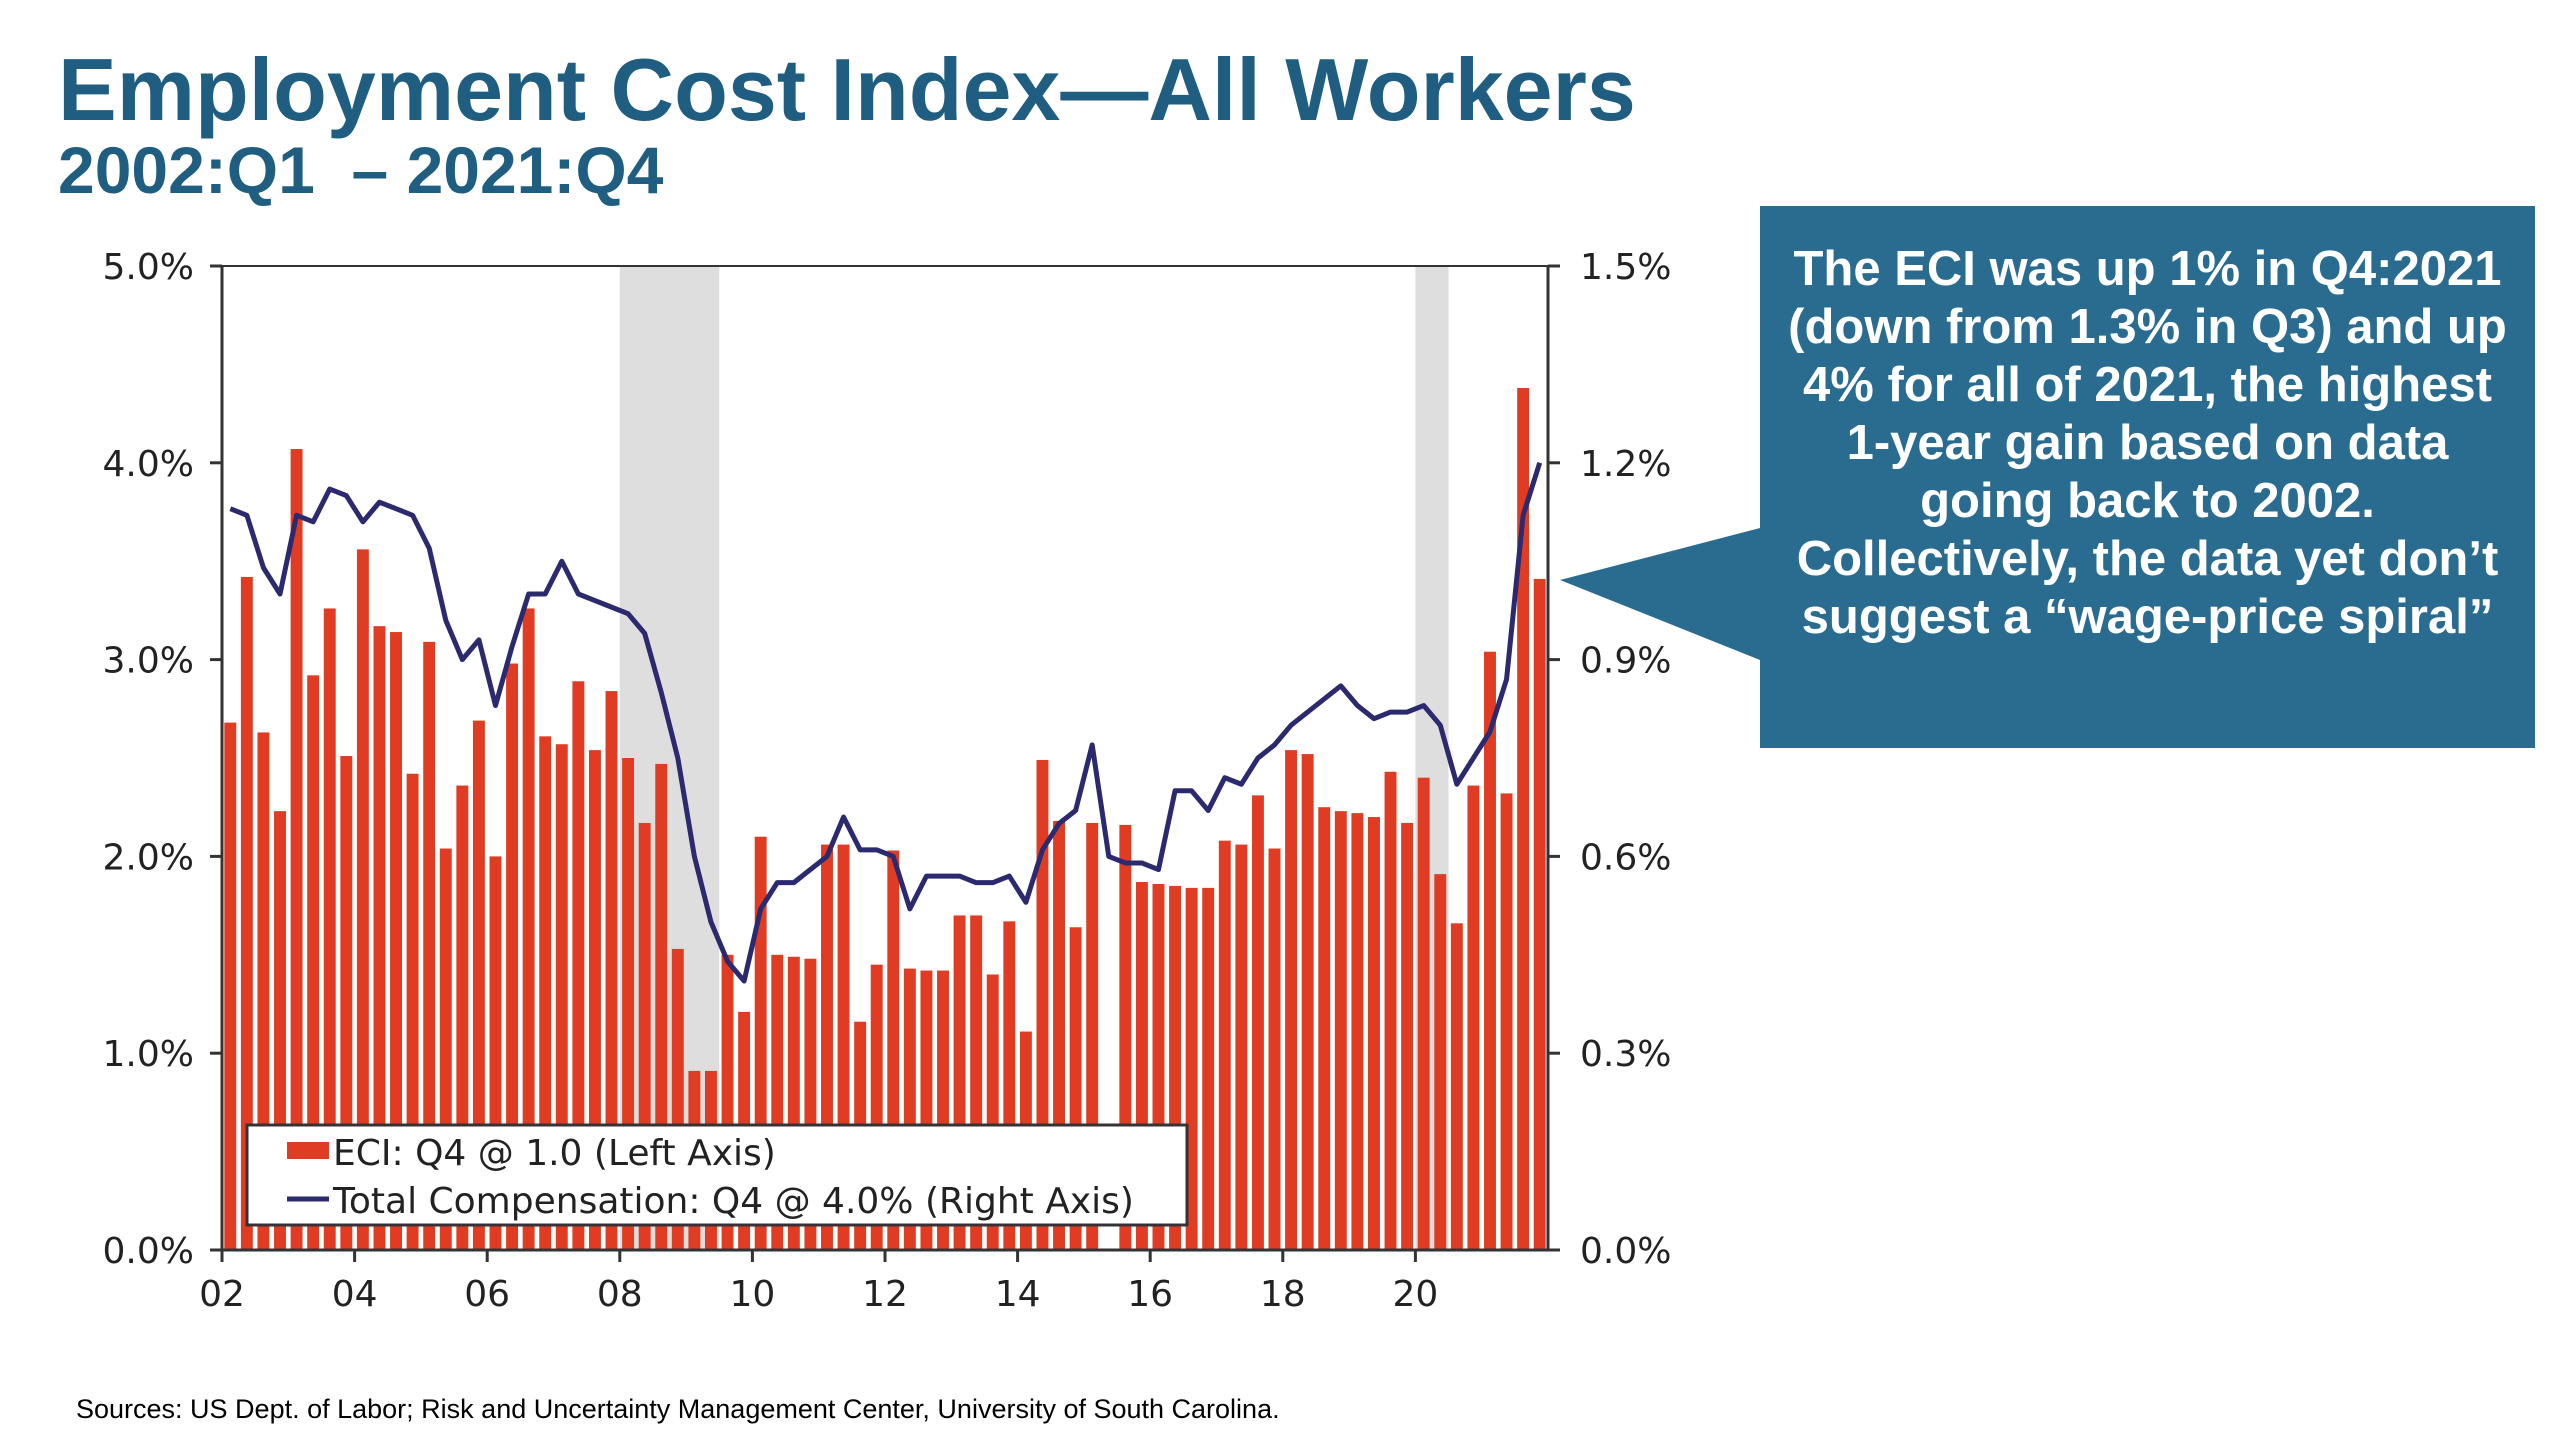  Describe the element at coordinates (669, 758) in the screenshot. I see `recession-band` at that location.